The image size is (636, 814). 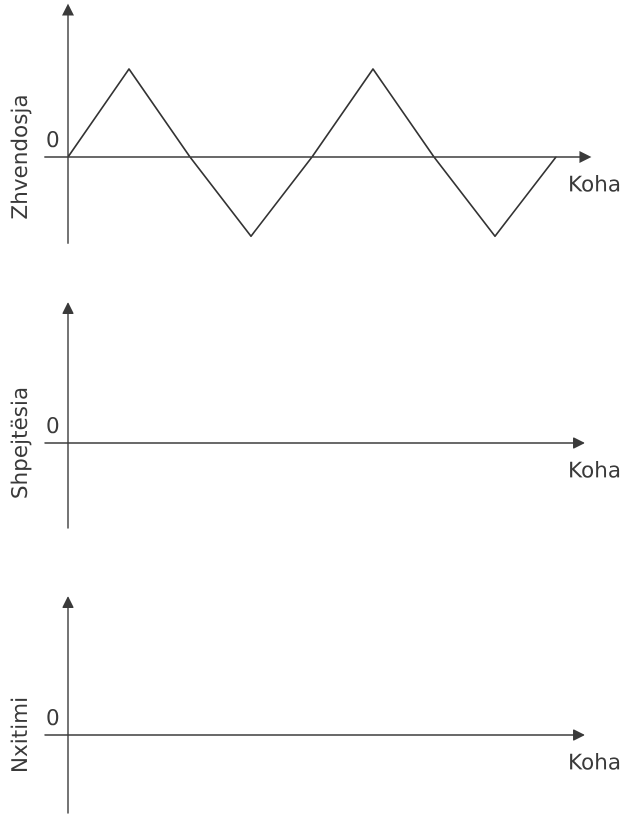 I want to click on x-axis-title: Koha, so click(x=595, y=183).